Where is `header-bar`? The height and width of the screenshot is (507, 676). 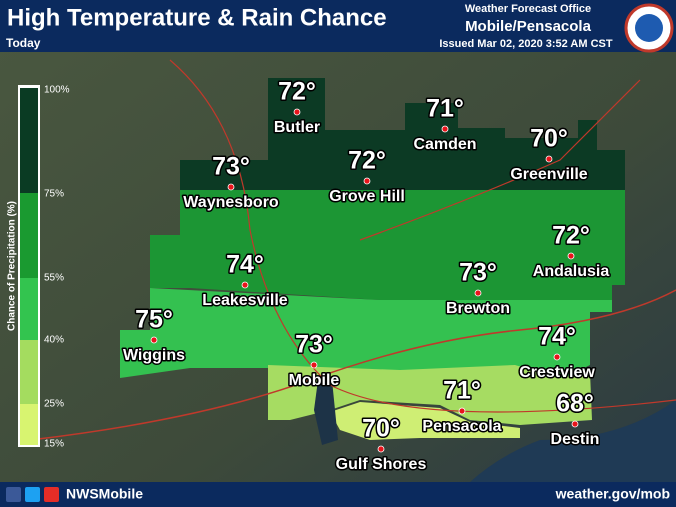
header-bar is located at coordinates (338, 26).